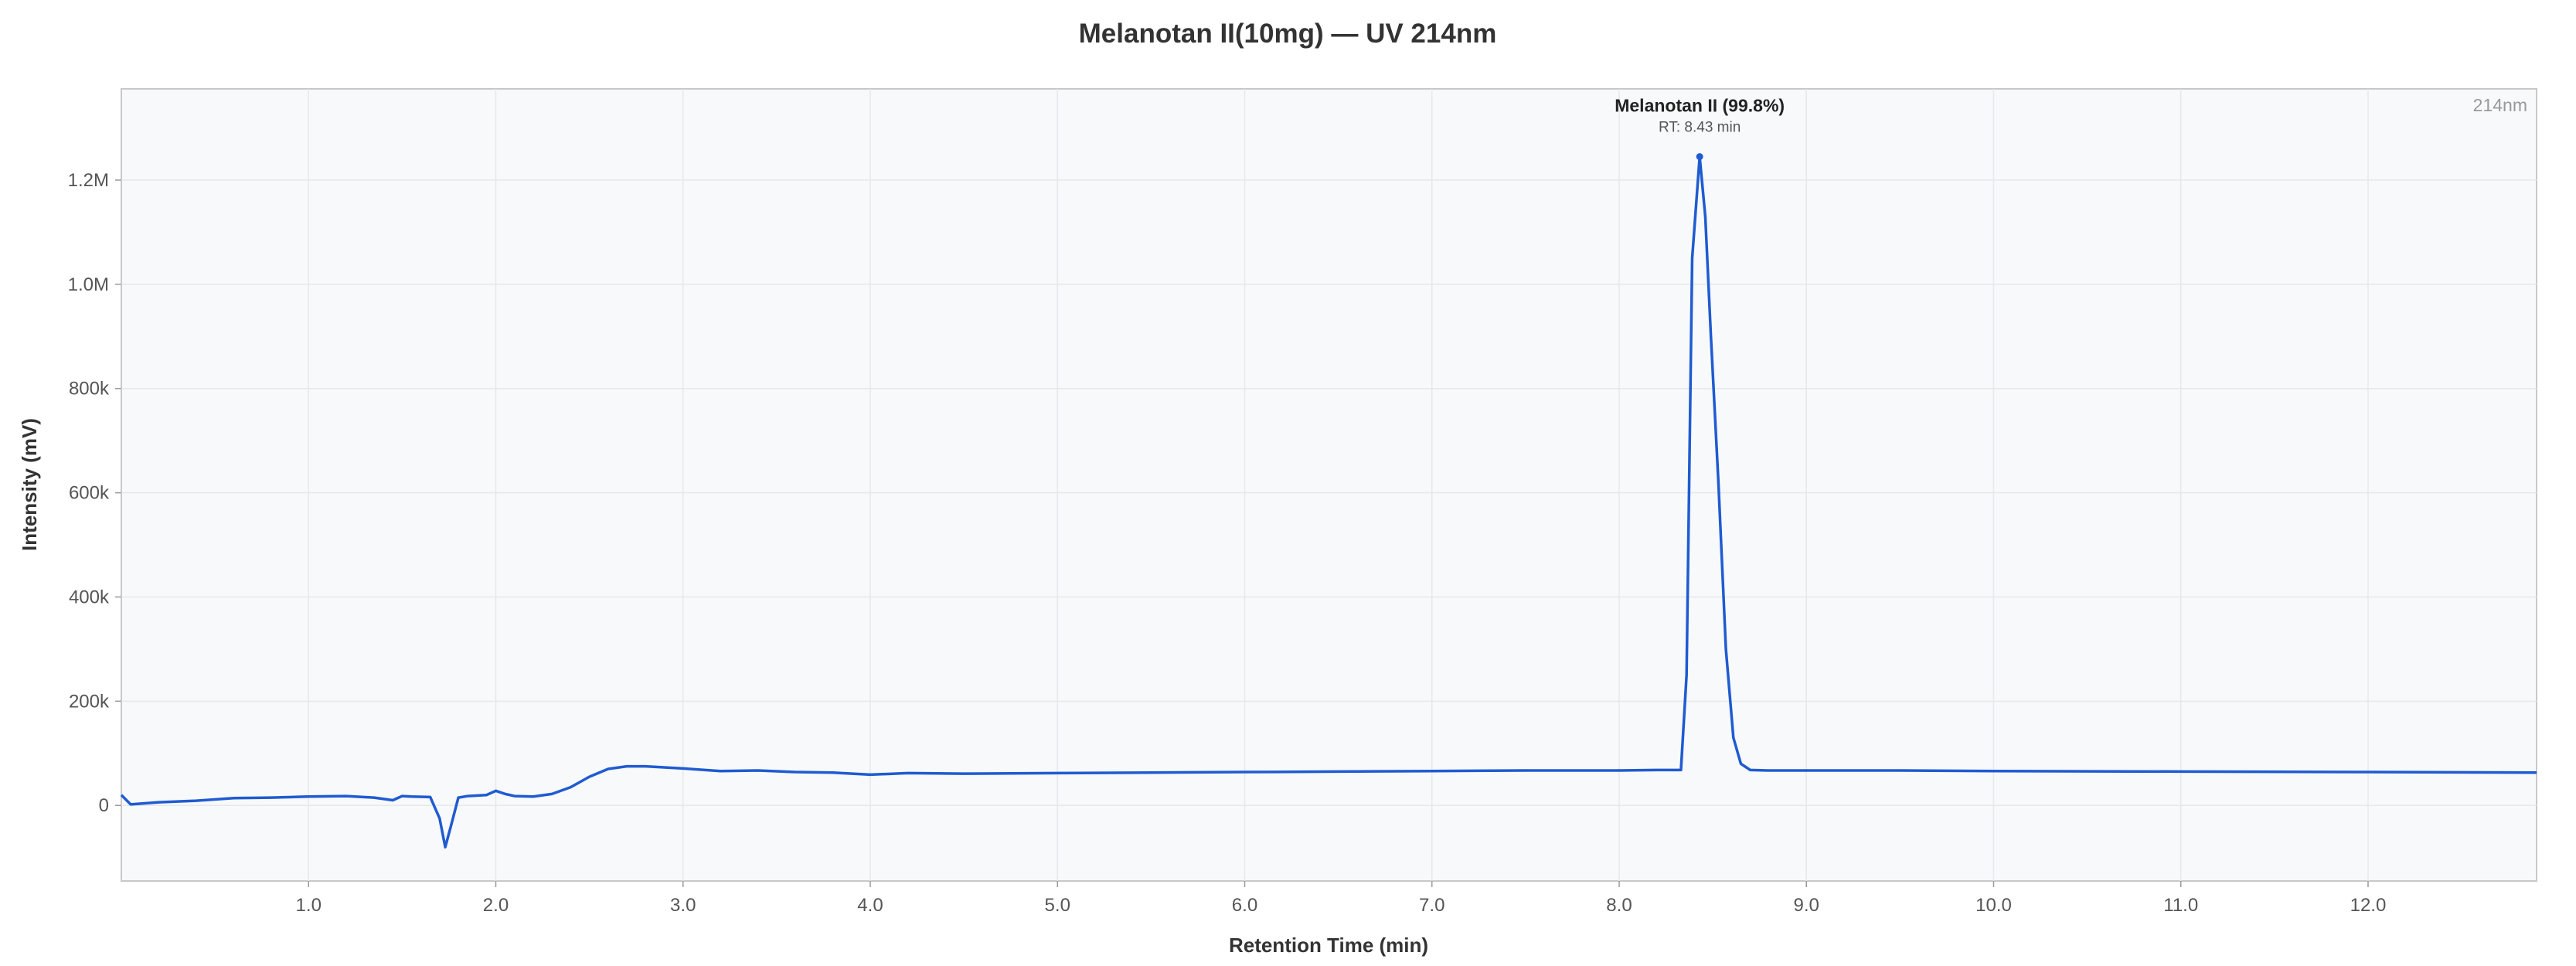 The height and width of the screenshot is (966, 2576). What do you see at coordinates (88, 284) in the screenshot?
I see `y-tick-label: 1.0M` at bounding box center [88, 284].